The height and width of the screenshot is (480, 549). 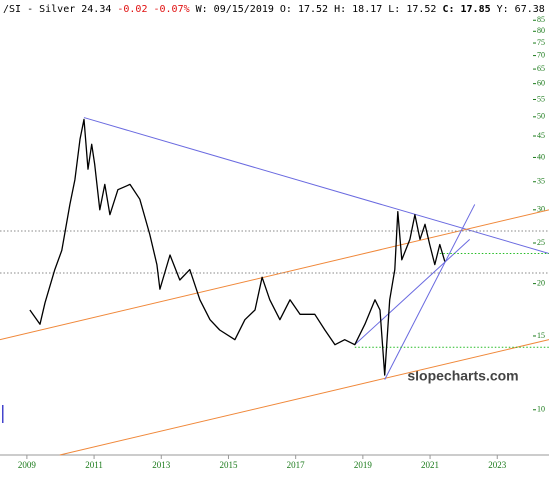 What do you see at coordinates (521, 9) in the screenshot?
I see `header-part: Y: 67.38` at bounding box center [521, 9].